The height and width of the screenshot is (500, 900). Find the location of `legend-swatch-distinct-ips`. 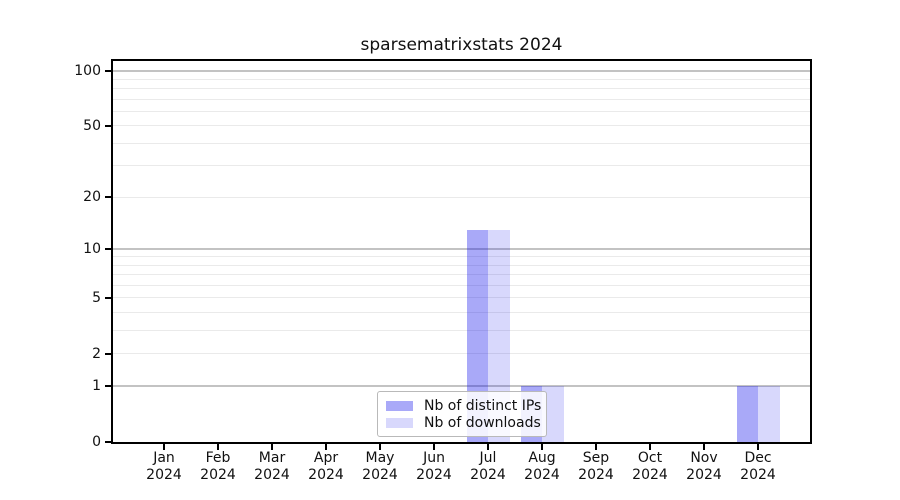

legend-swatch-distinct-ips is located at coordinates (399, 405).